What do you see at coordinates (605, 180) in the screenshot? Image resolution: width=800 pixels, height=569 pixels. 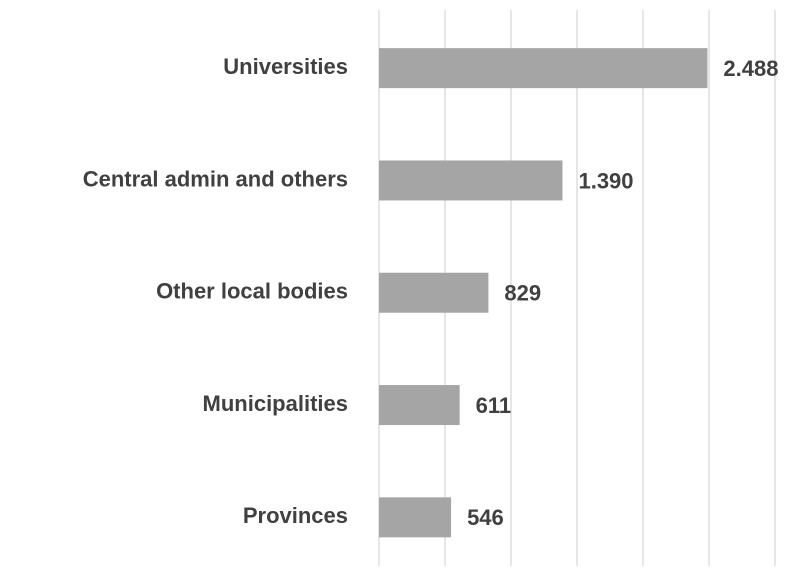 I see `value-label: 1.390` at bounding box center [605, 180].